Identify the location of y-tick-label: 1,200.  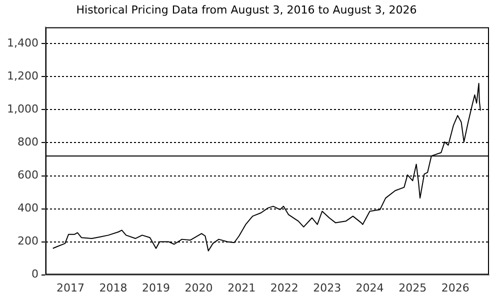
(22, 76).